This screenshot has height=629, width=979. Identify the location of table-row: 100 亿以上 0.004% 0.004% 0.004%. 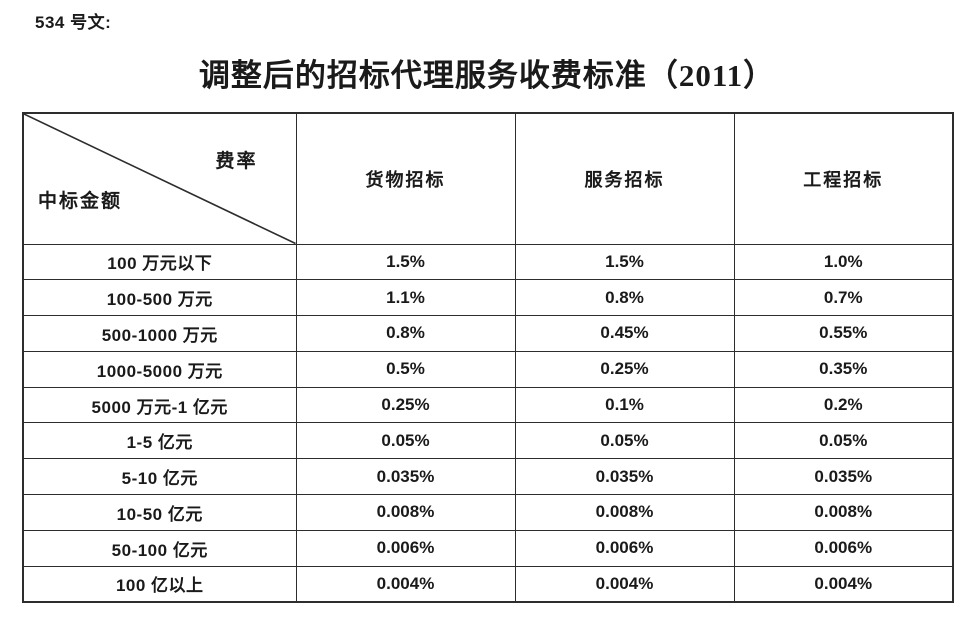
(488, 584).